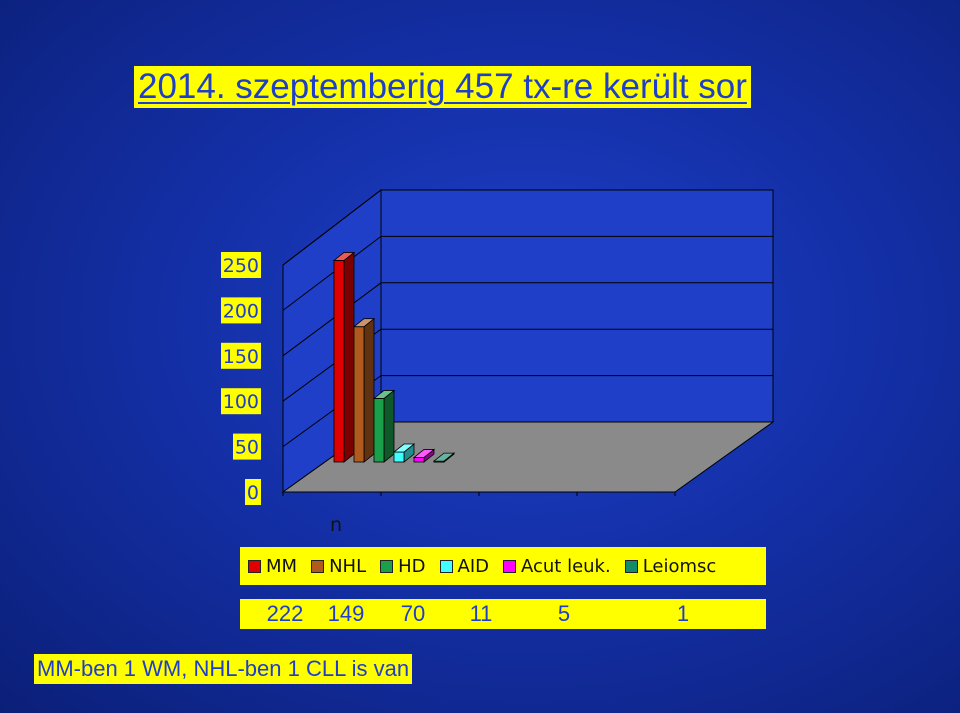 The width and height of the screenshot is (960, 713). What do you see at coordinates (683, 613) in the screenshot?
I see `value-cell: 1` at bounding box center [683, 613].